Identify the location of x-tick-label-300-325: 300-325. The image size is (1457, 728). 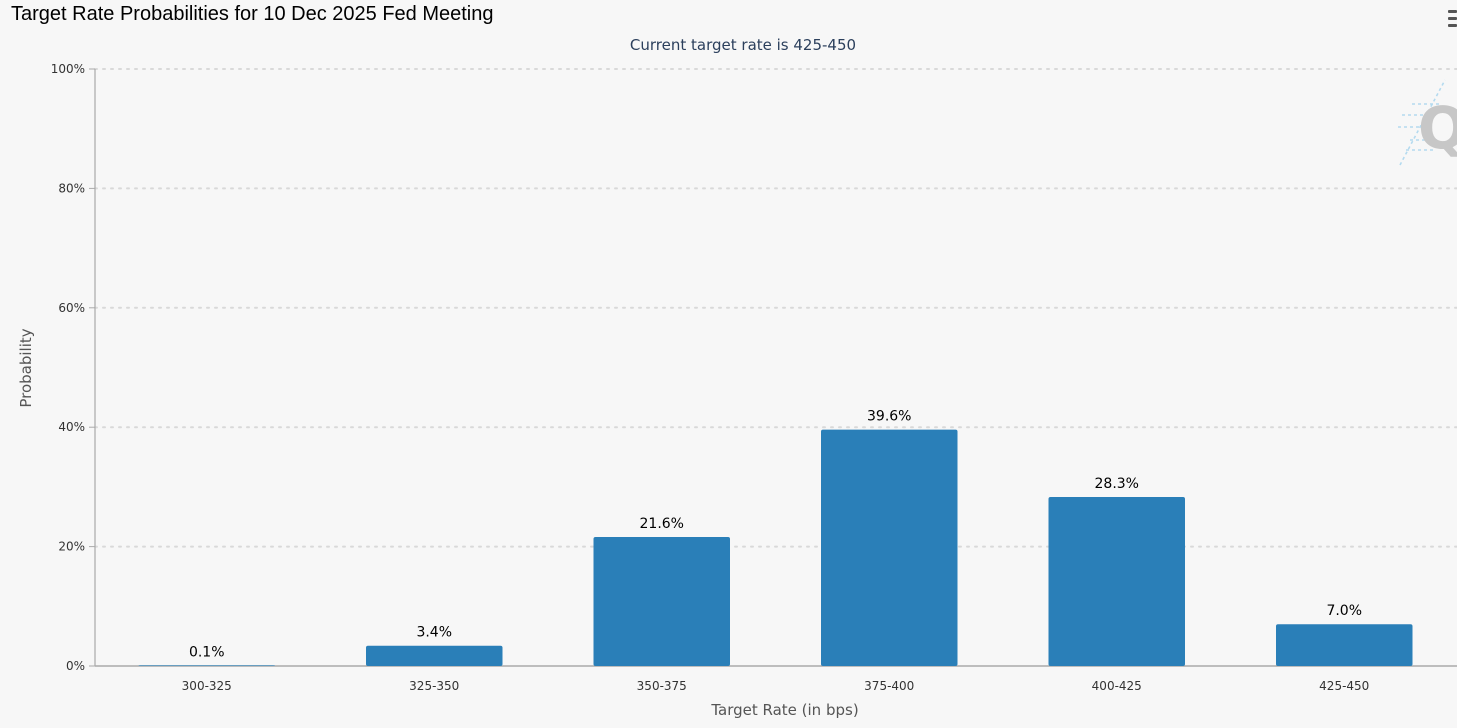
(207, 686).